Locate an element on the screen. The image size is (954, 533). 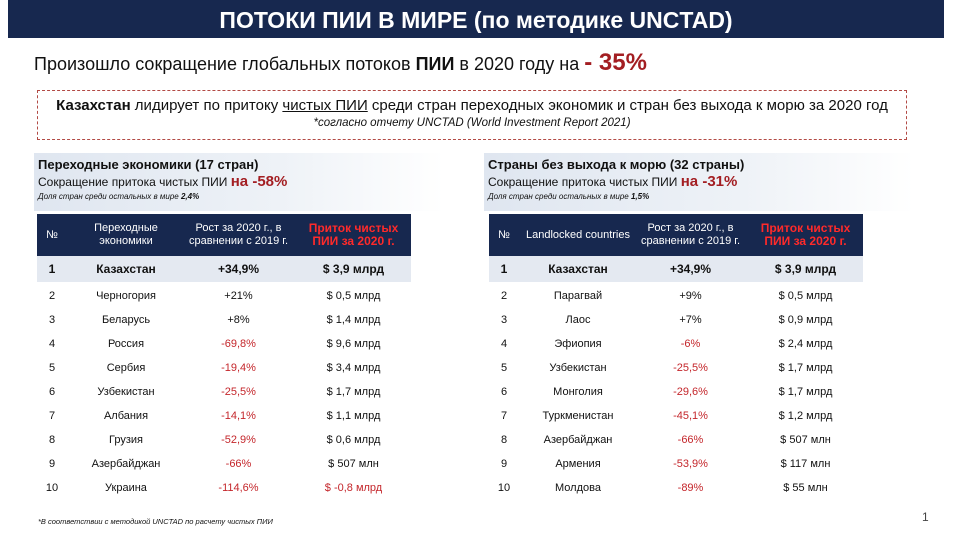
highlight-text-1: лидирует по притоку is located at coordinates (206, 105).